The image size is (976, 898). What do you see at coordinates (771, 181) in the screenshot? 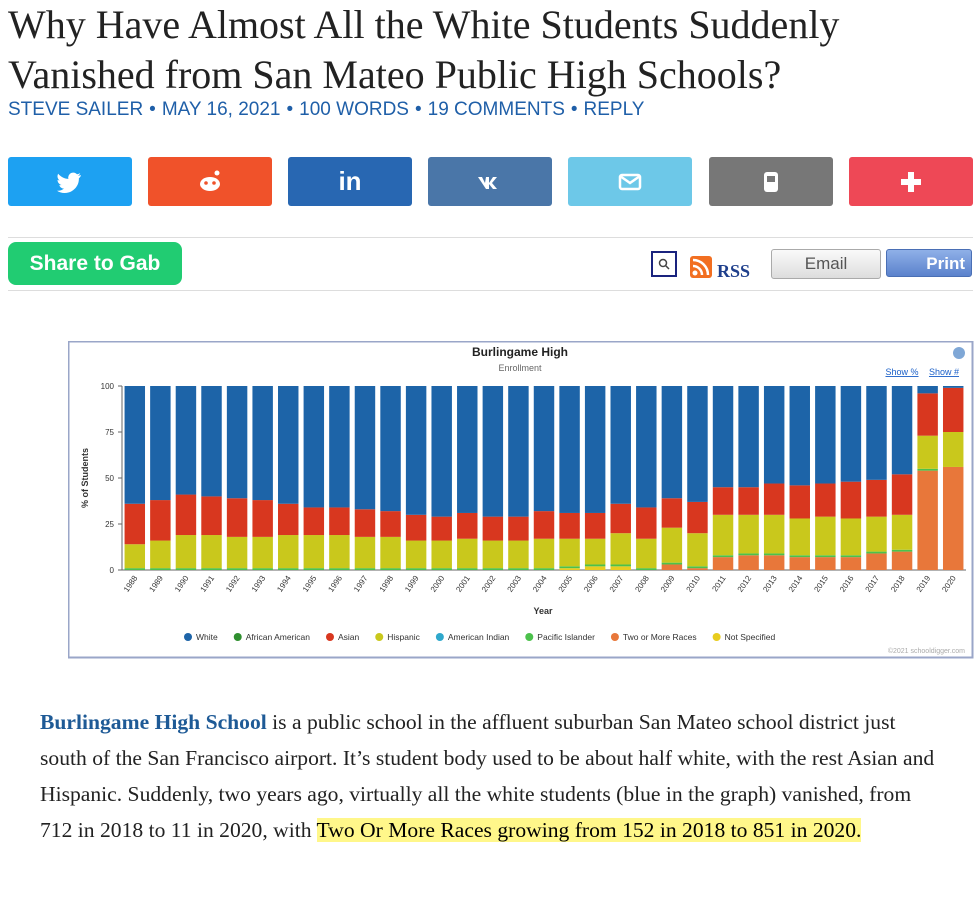
I see `print-share-button` at bounding box center [771, 181].